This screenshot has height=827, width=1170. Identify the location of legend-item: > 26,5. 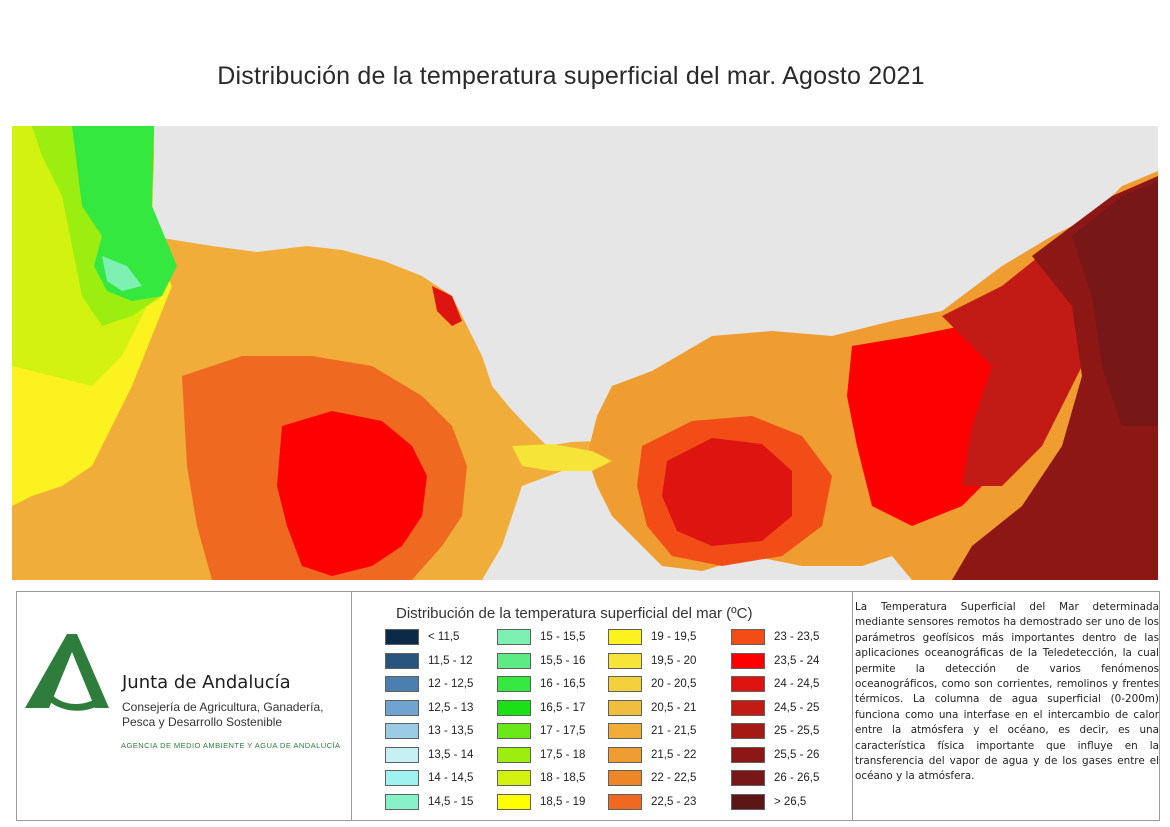
(768, 802).